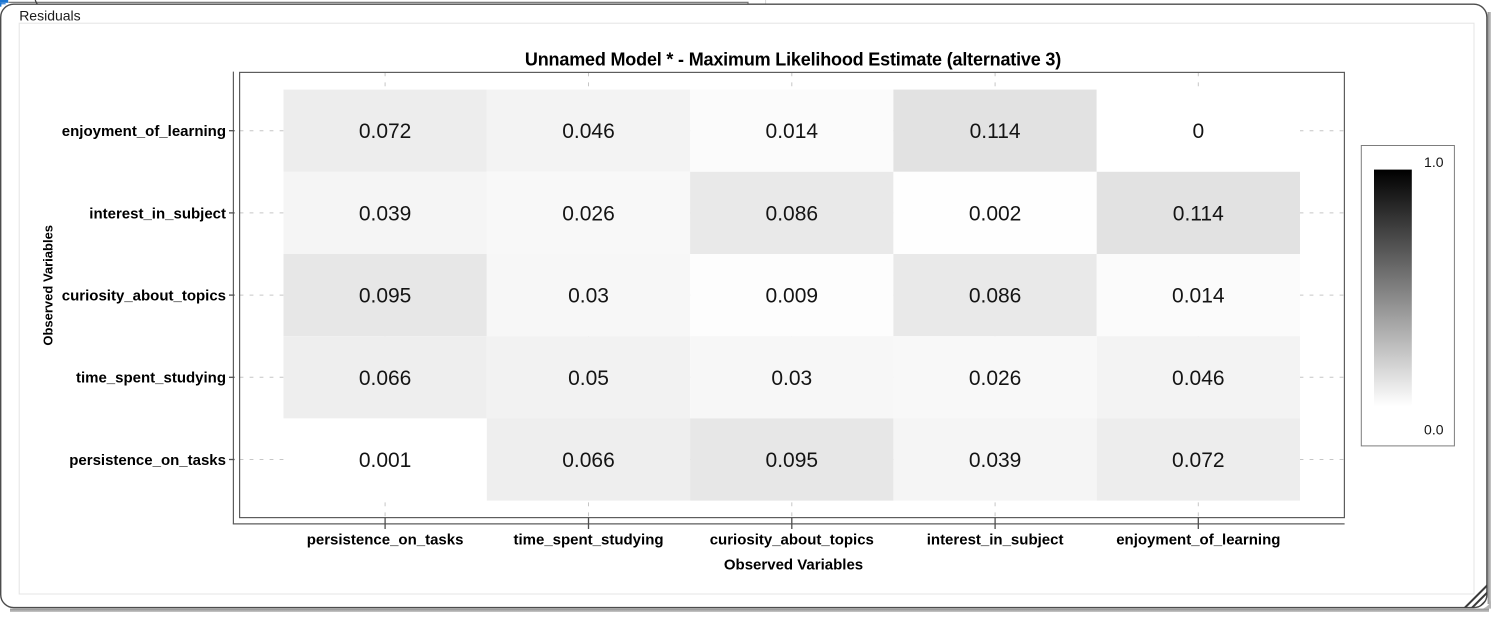 The width and height of the screenshot is (1491, 617). I want to click on svg-text: 0.009, so click(792, 296).